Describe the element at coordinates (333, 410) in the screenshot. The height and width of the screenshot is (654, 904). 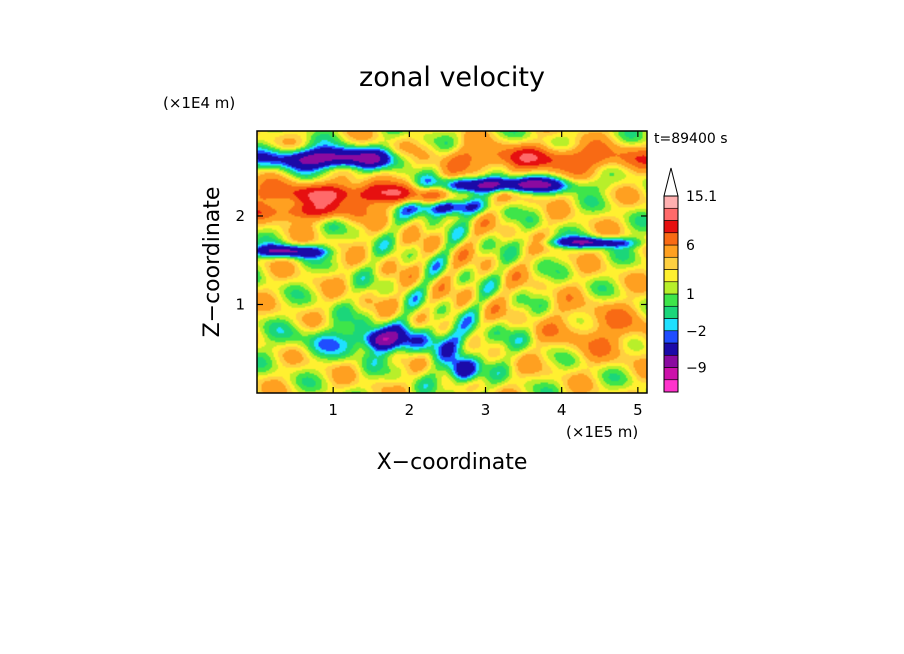
I see `x-tick-label: 1` at that location.